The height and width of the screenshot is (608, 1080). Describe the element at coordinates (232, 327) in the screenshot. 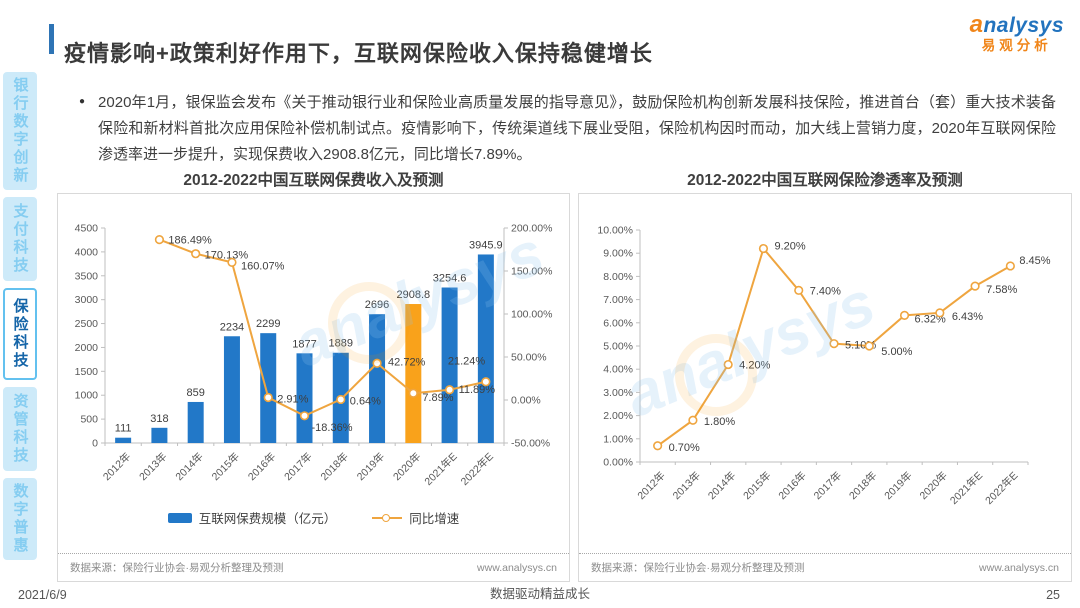

I see `svg-text: 2234` at that location.